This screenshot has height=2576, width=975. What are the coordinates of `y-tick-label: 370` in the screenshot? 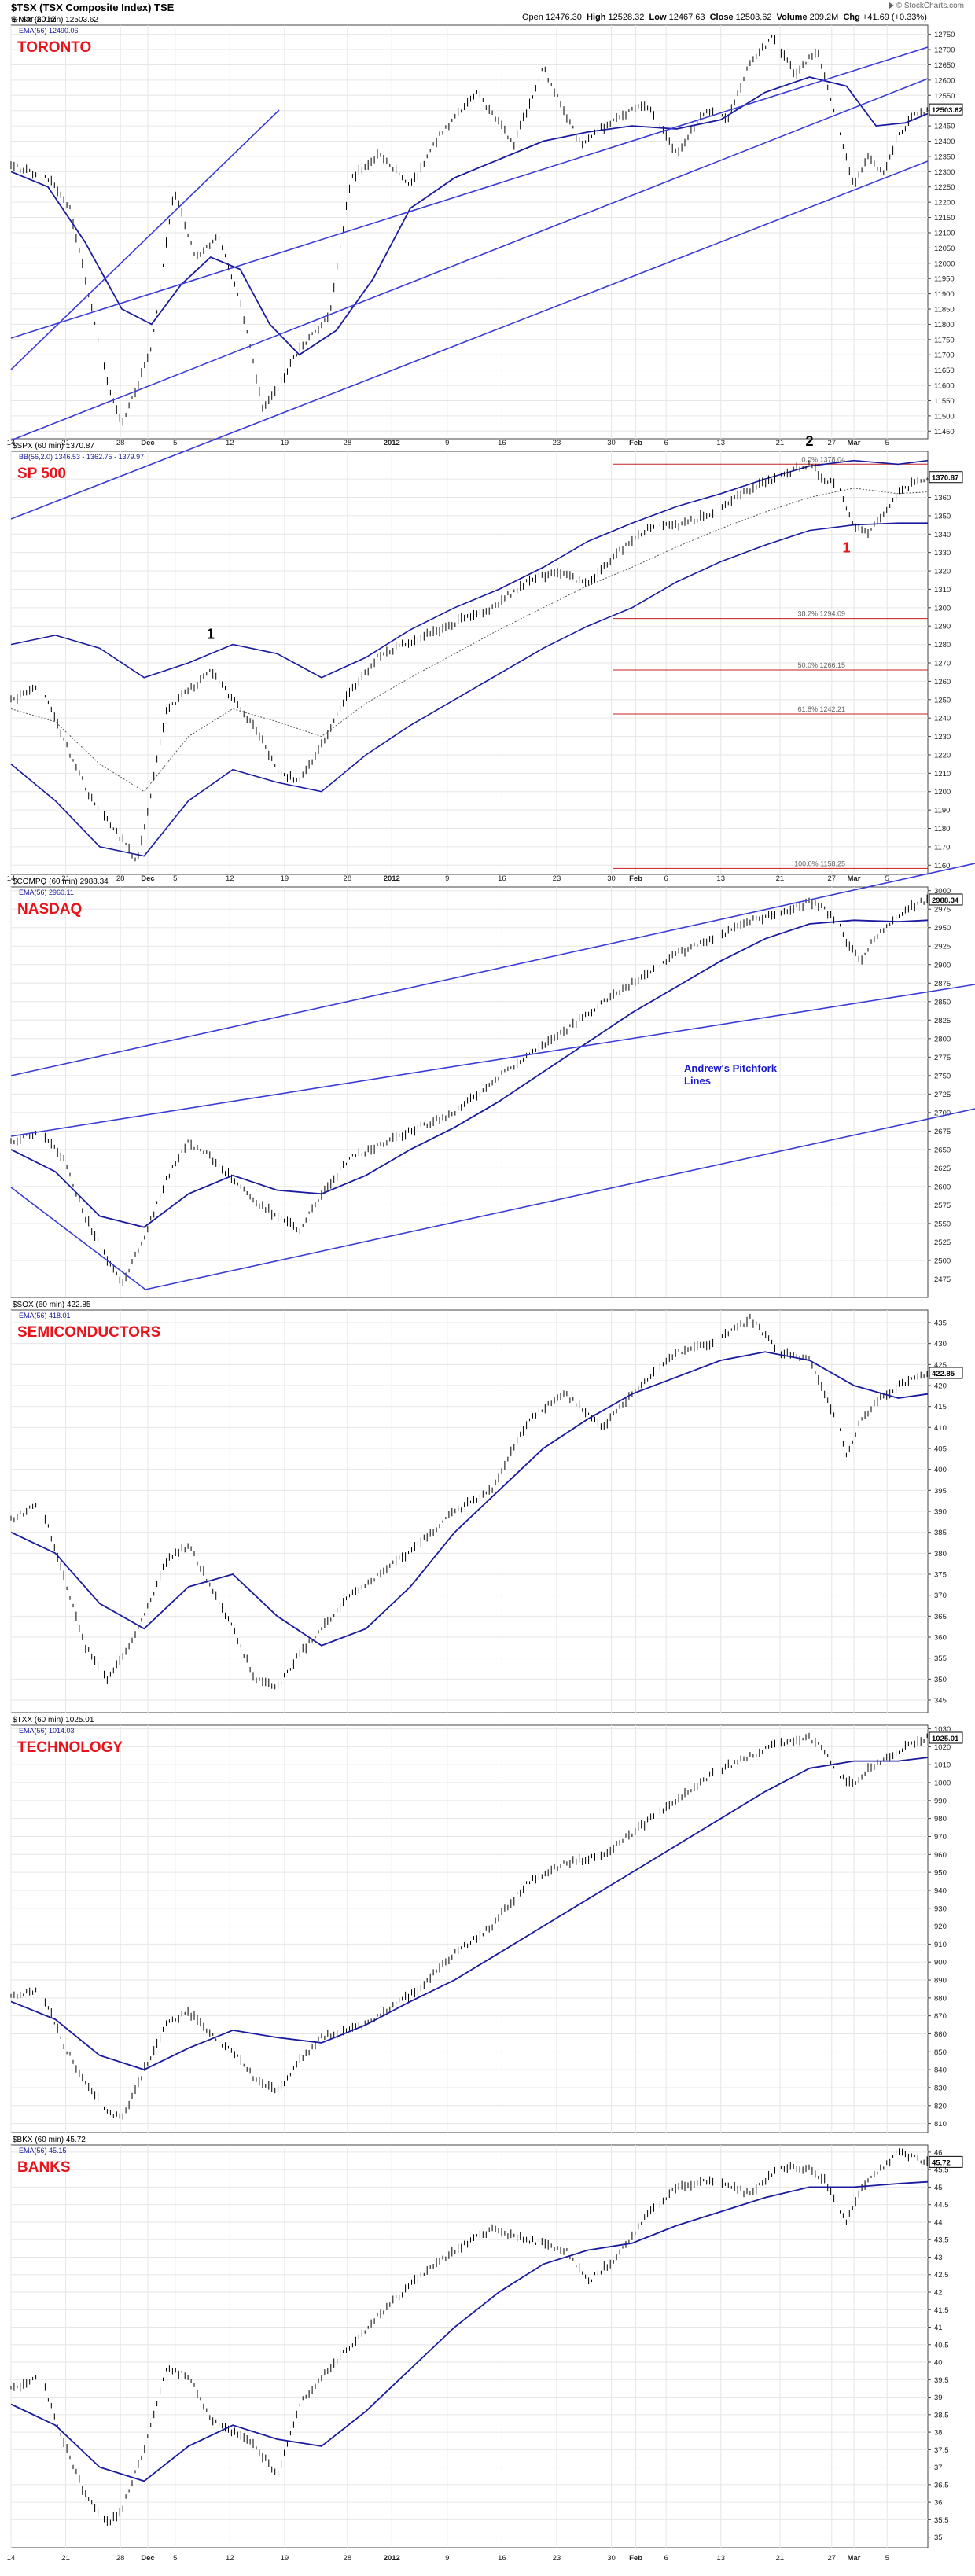 It's located at (940, 1596).